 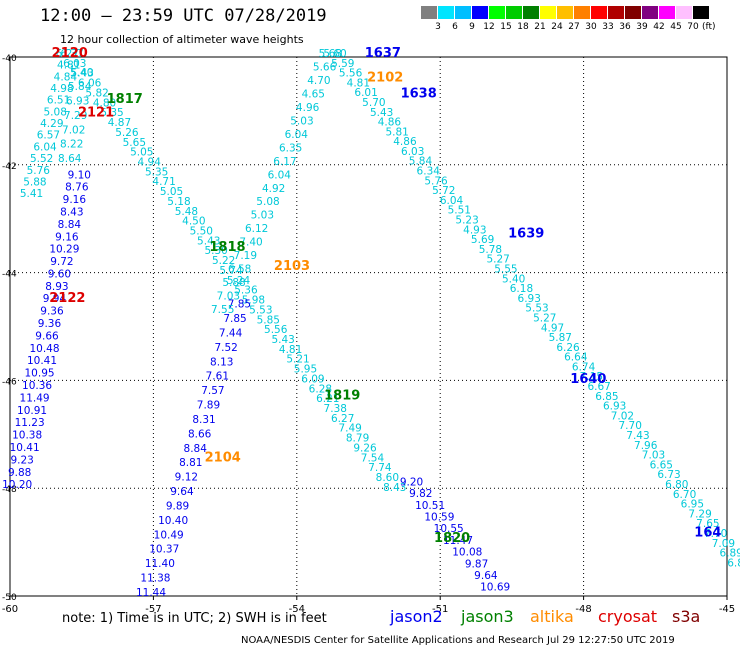 What do you see at coordinates (196, 449) in the screenshot?
I see `wave-height-value: 8.84` at bounding box center [196, 449].